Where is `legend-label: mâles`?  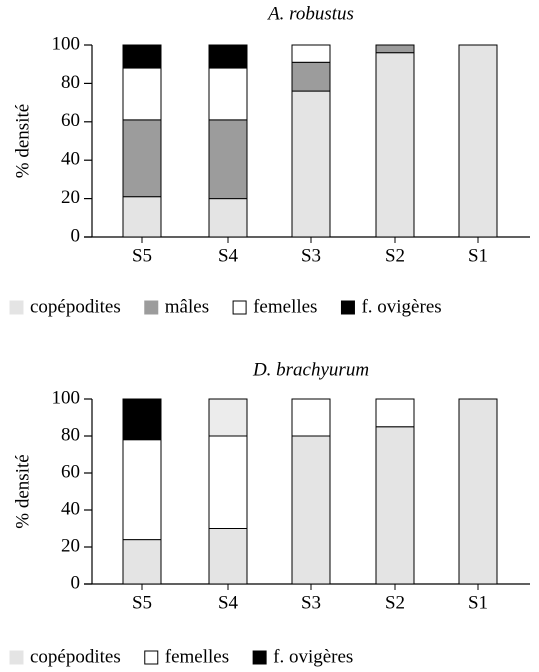
legend-label: mâles is located at coordinates (187, 306).